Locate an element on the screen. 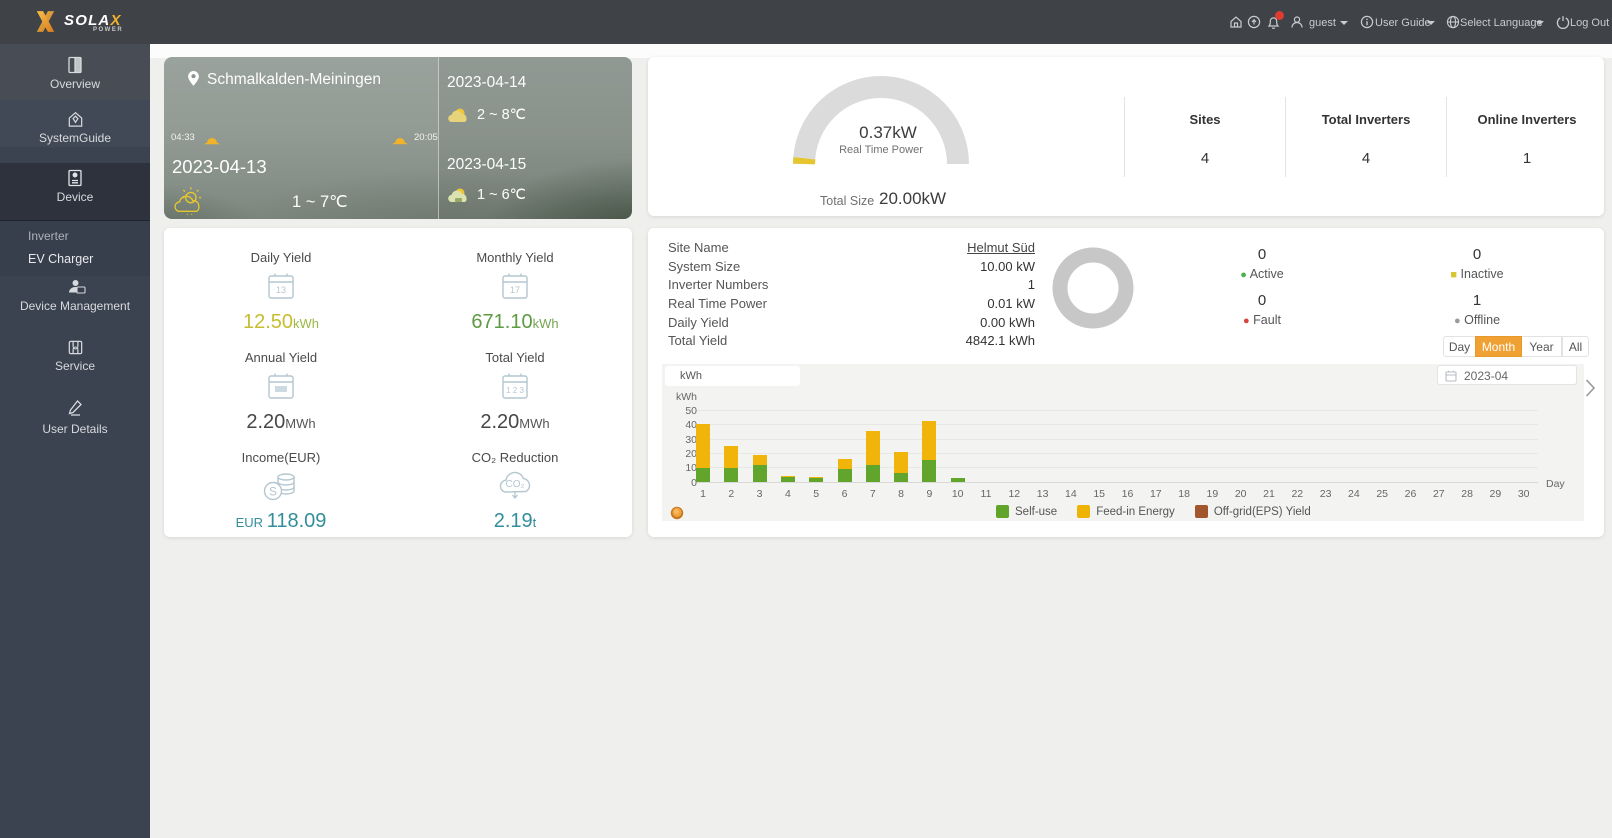 The image size is (1612, 838). svg-text: 1 2 3 is located at coordinates (515, 390).